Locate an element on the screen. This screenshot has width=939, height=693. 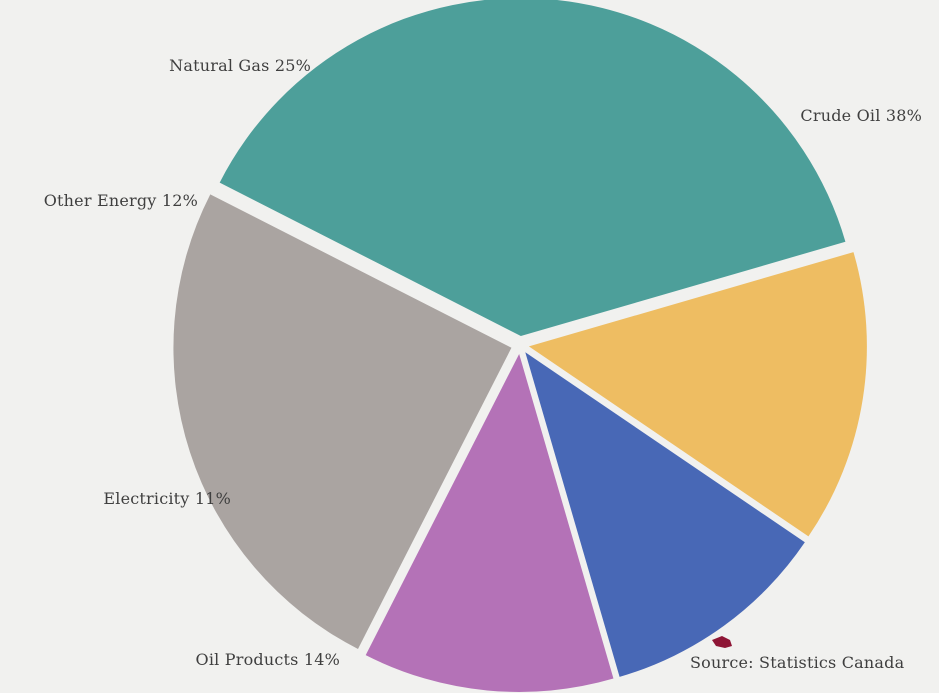
source-mark-icon is located at coordinates (722, 642).